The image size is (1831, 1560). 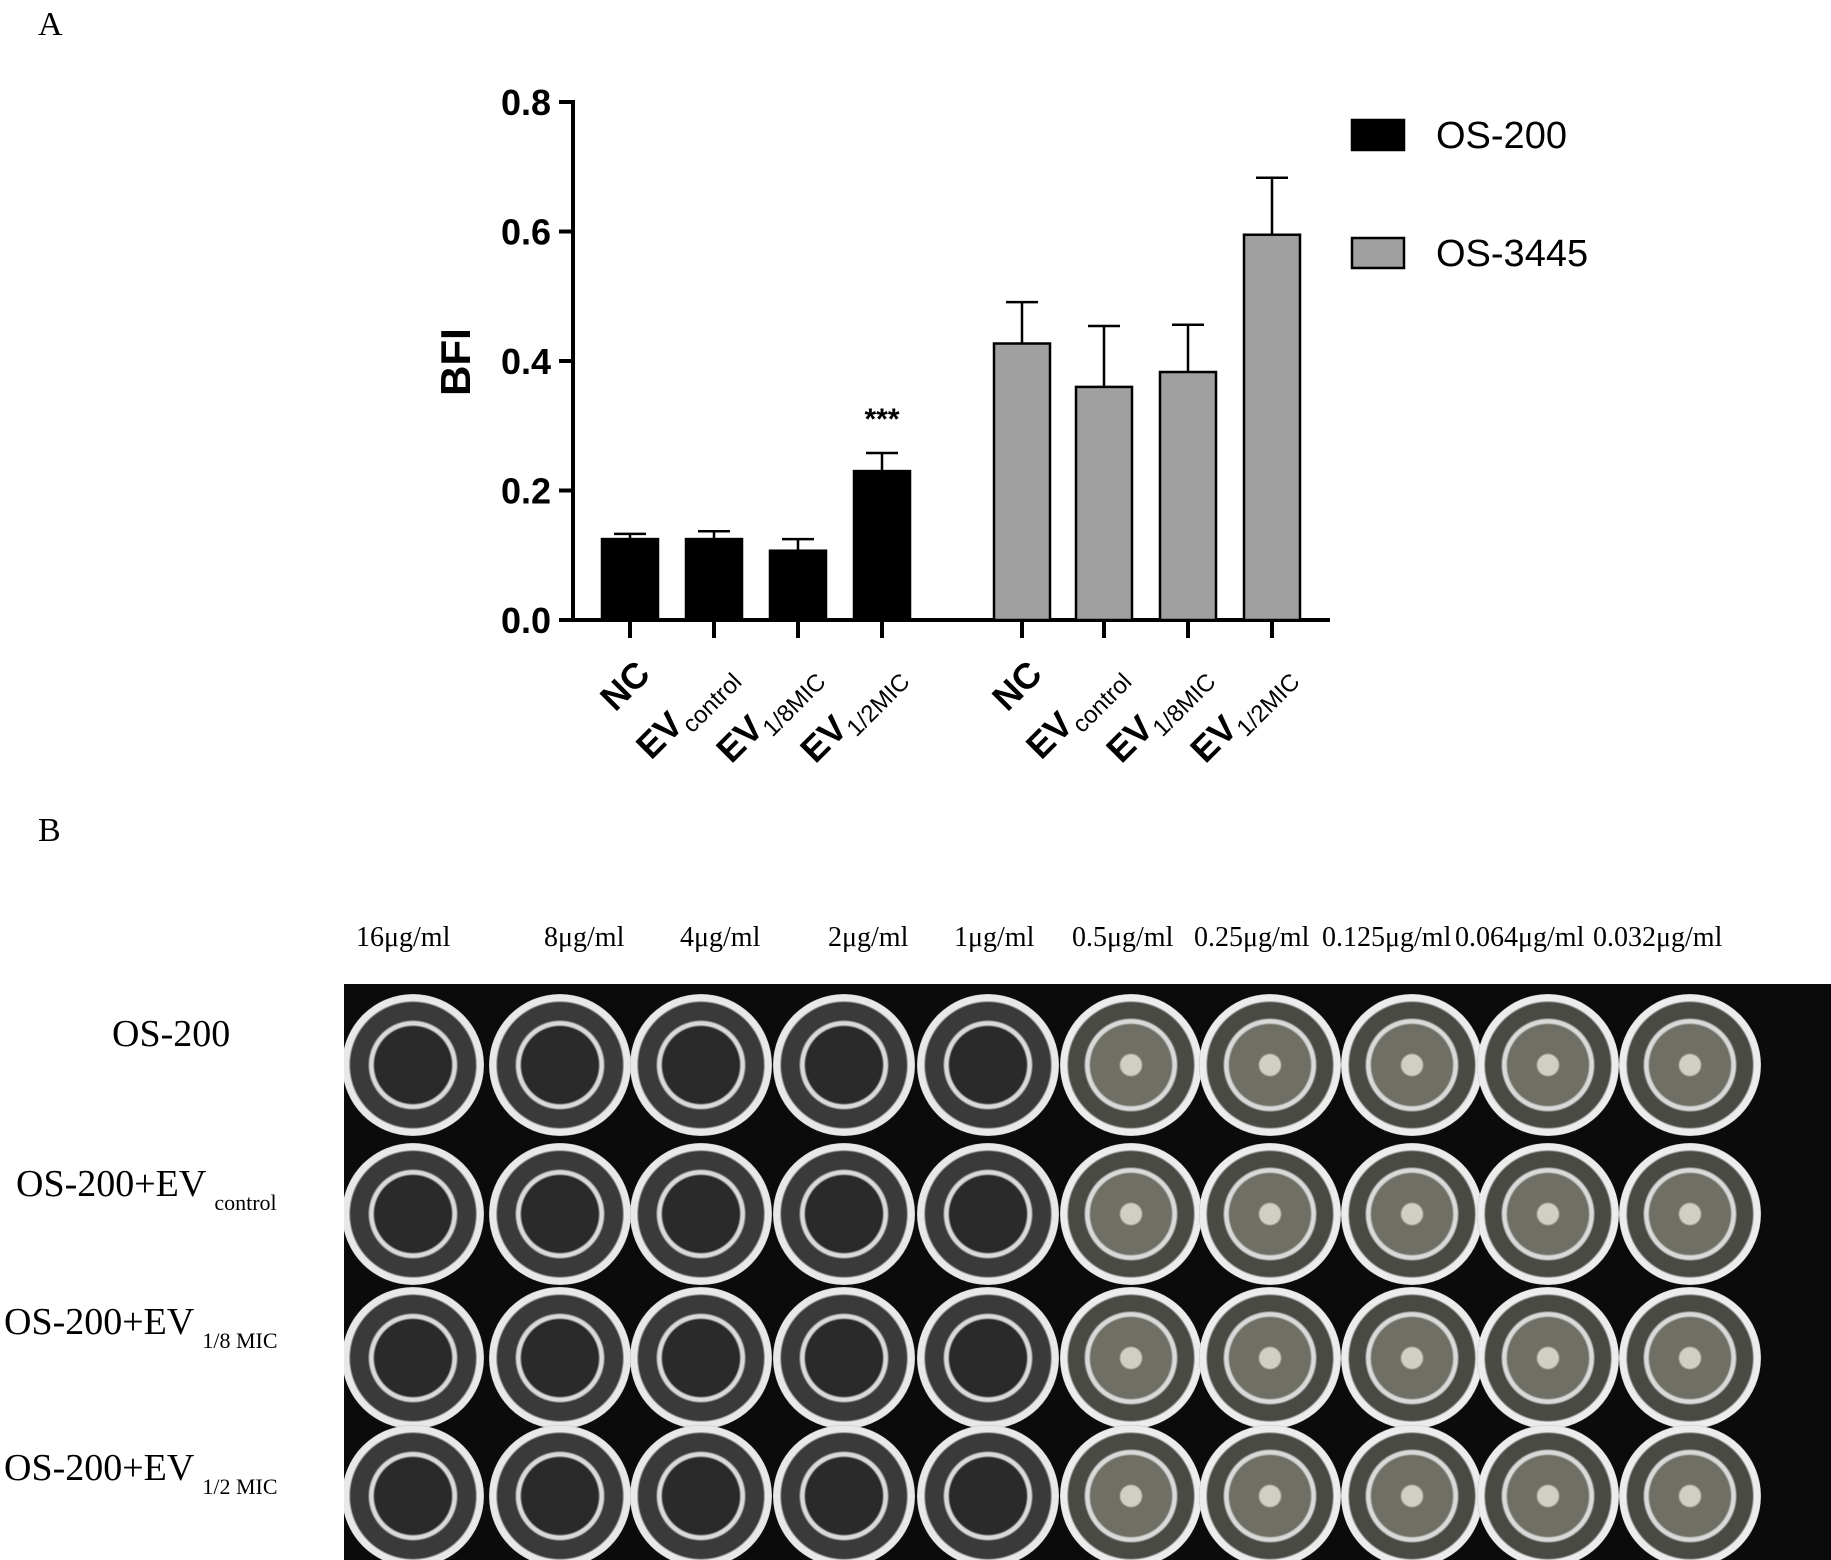 I want to click on concentration-label: 1μg/ml, so click(x=994, y=937).